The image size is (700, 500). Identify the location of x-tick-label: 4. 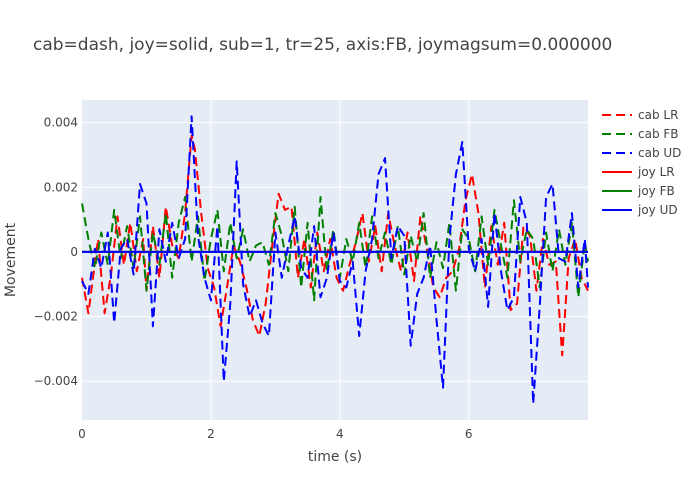
(340, 434).